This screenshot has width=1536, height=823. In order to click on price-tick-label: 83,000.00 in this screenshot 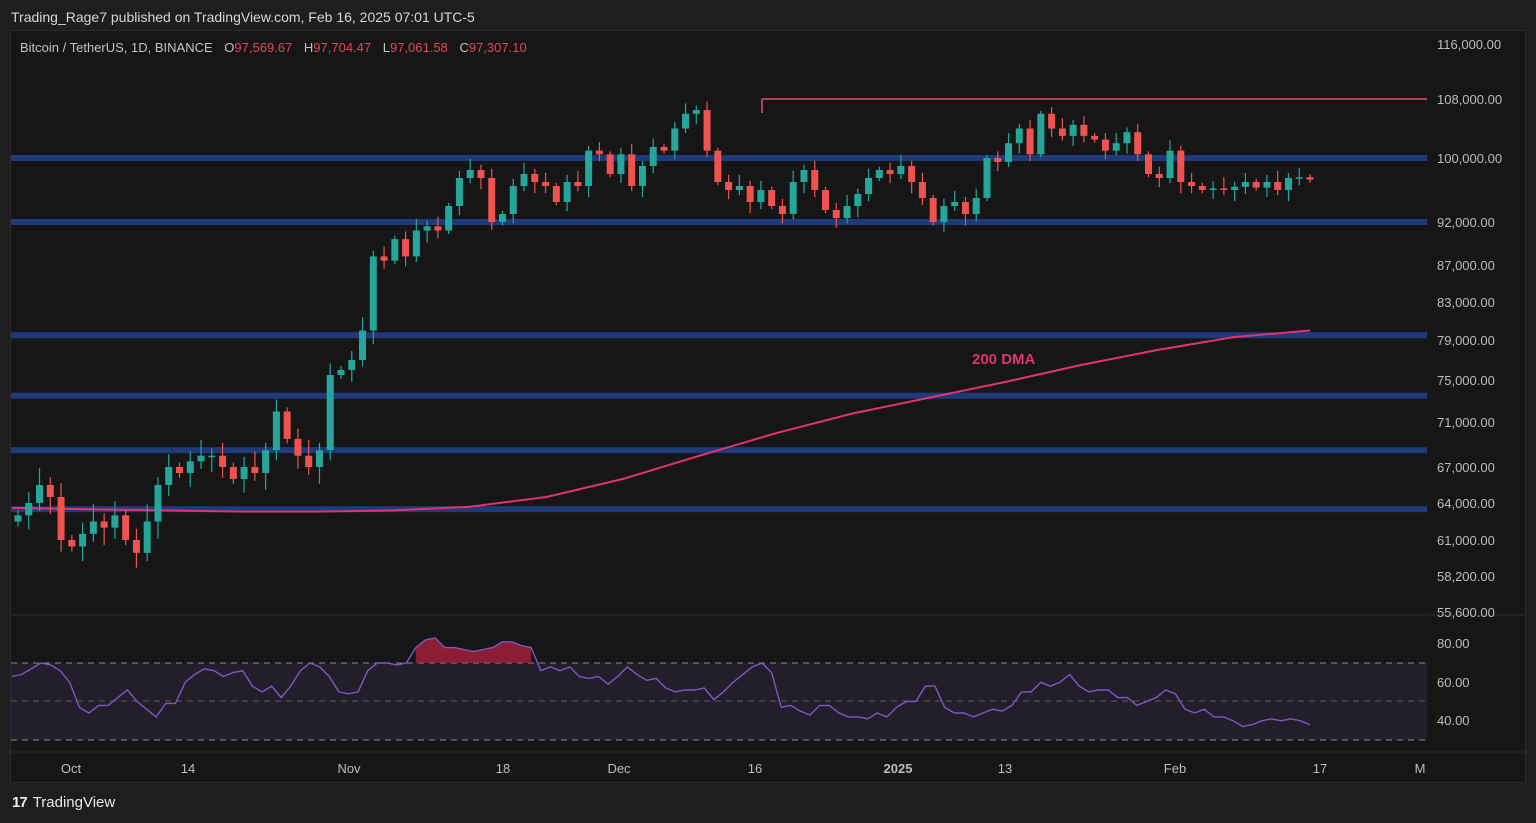, I will do `click(1466, 302)`.